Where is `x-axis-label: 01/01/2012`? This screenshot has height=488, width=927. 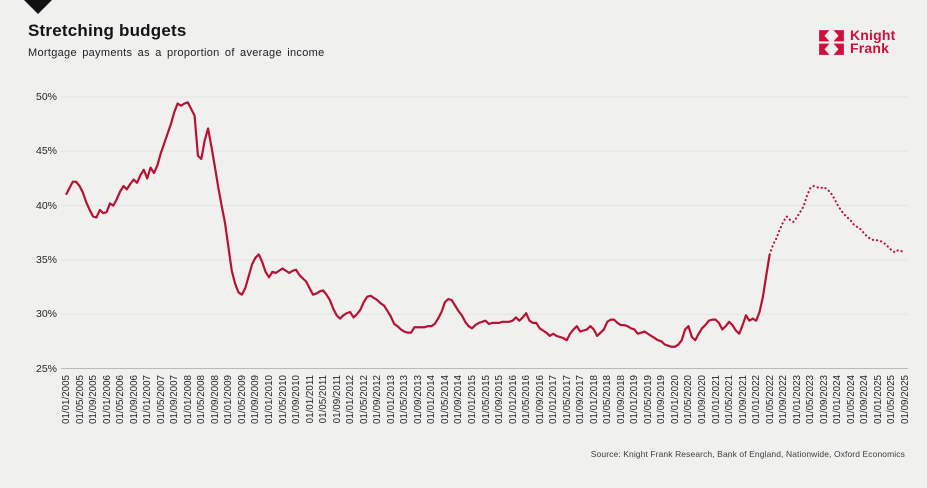 x-axis-label: 01/01/2012 is located at coordinates (351, 399).